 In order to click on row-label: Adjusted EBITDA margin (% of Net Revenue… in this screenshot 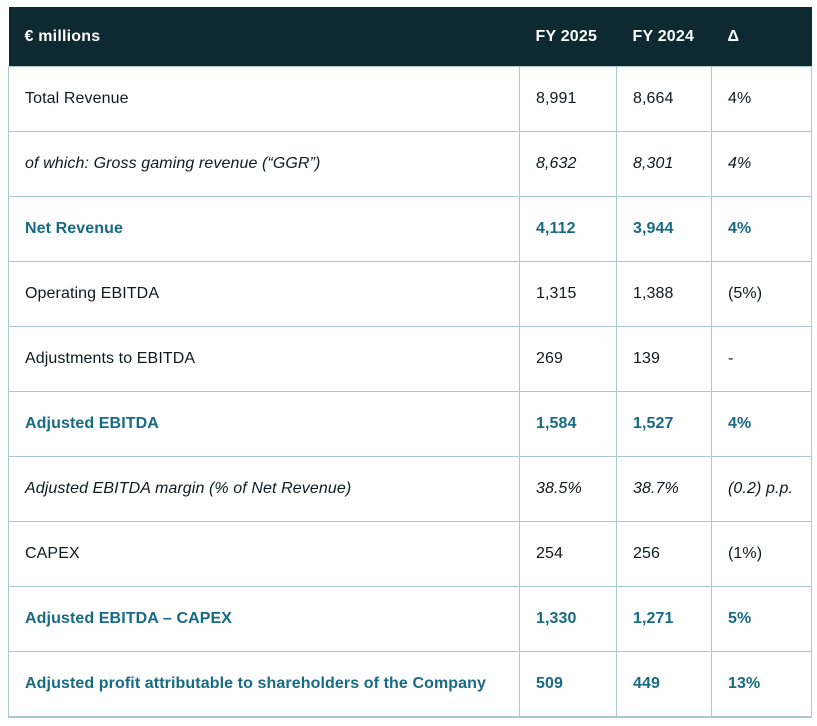, I will do `click(264, 489)`.